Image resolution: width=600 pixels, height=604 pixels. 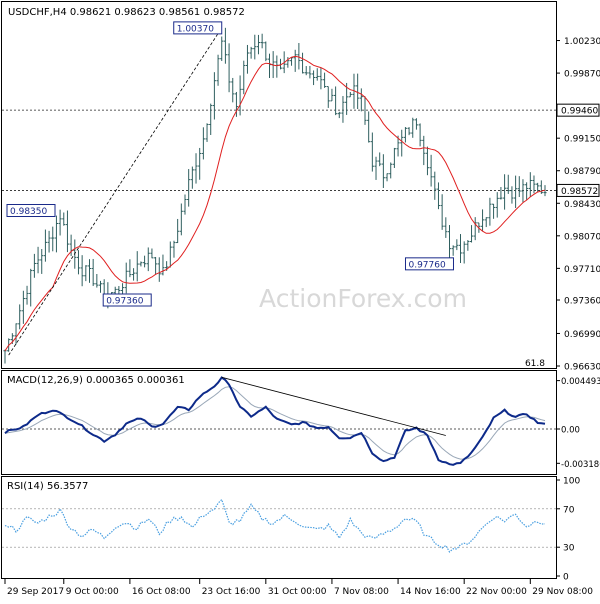 What do you see at coordinates (161, 592) in the screenshot?
I see `time-tick-label: 16 Oct 08:00` at bounding box center [161, 592].